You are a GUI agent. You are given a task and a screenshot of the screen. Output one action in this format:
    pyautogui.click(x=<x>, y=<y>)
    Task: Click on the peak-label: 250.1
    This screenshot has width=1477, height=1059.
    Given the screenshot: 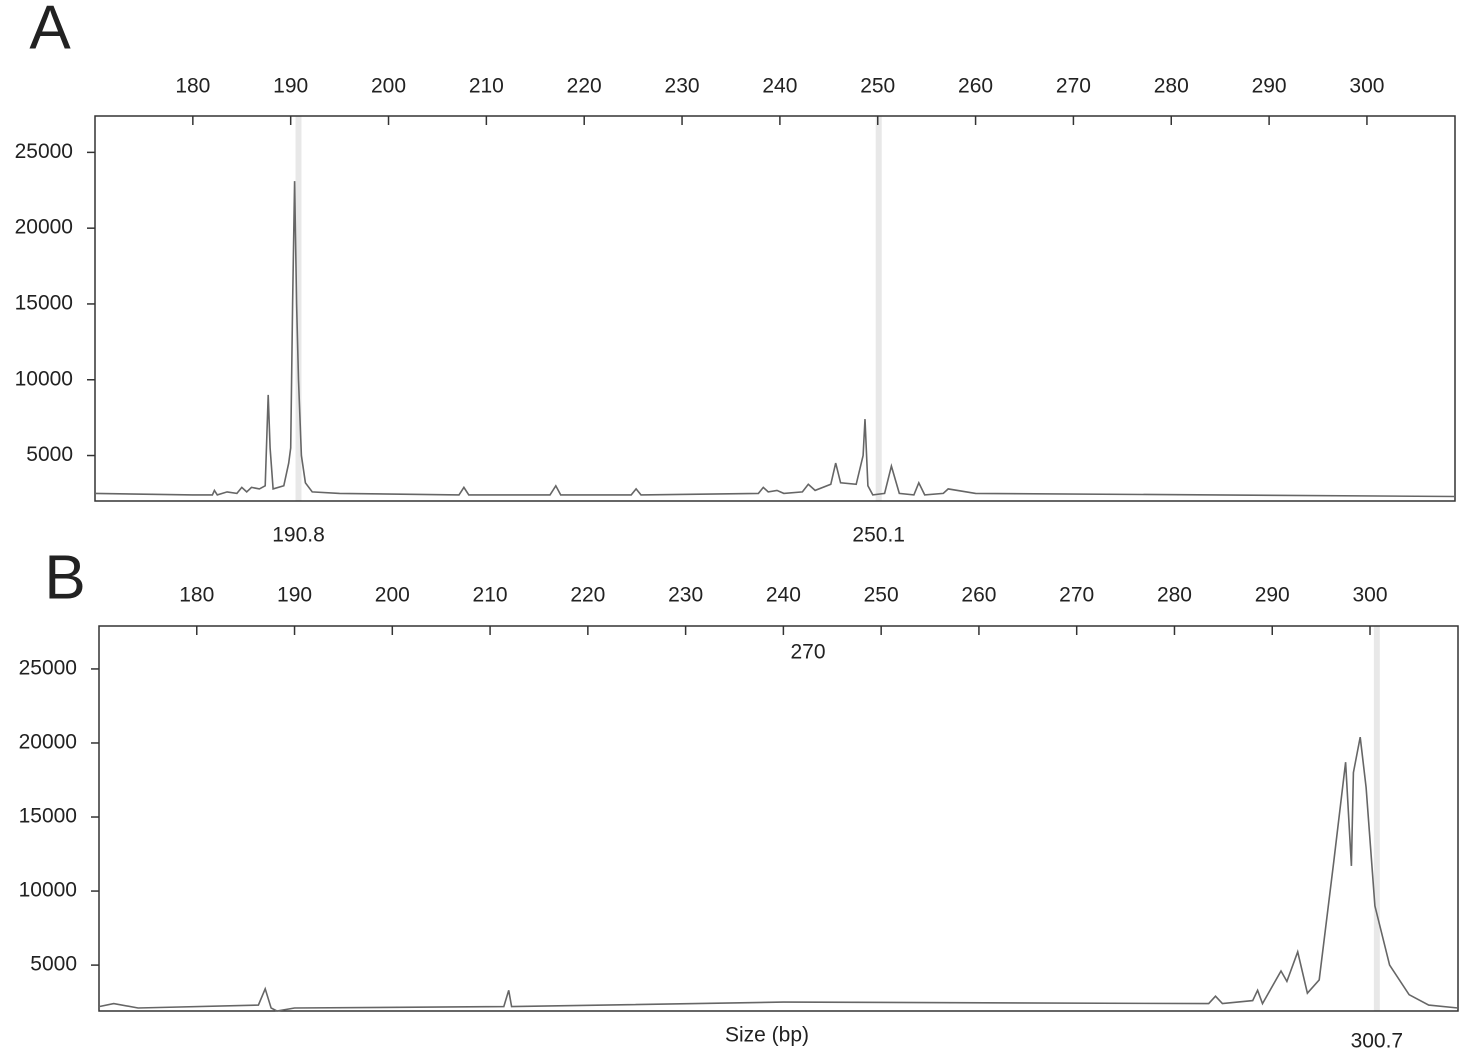 What is the action you would take?
    pyautogui.click(x=878, y=535)
    